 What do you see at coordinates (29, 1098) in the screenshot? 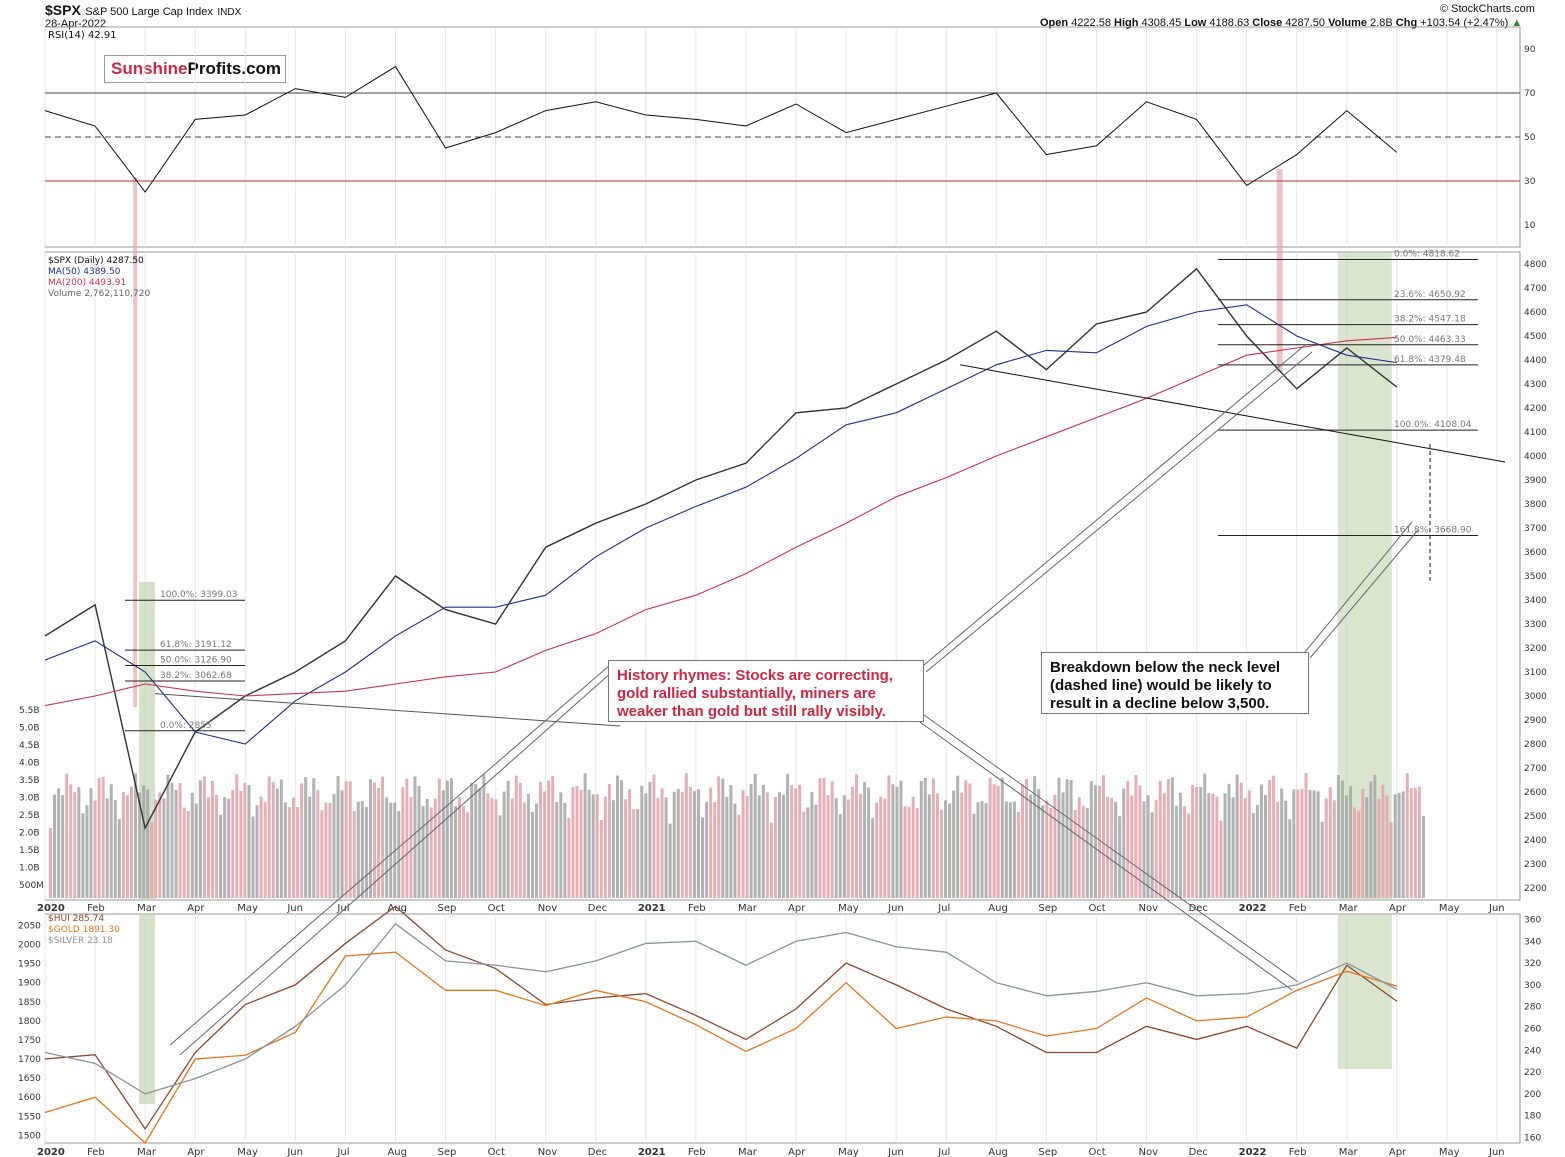
I see `metals-left-tick: 1600` at bounding box center [29, 1098].